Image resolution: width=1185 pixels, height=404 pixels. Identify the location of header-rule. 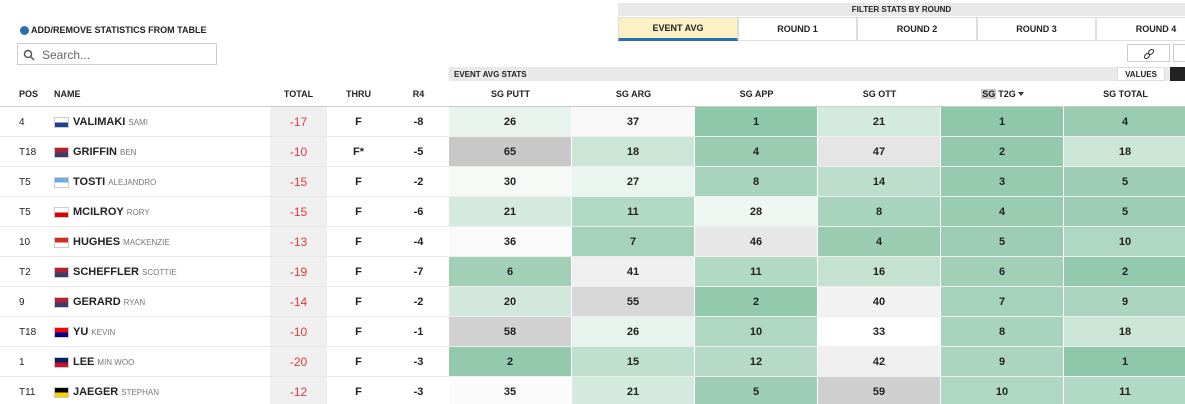
(592, 106).